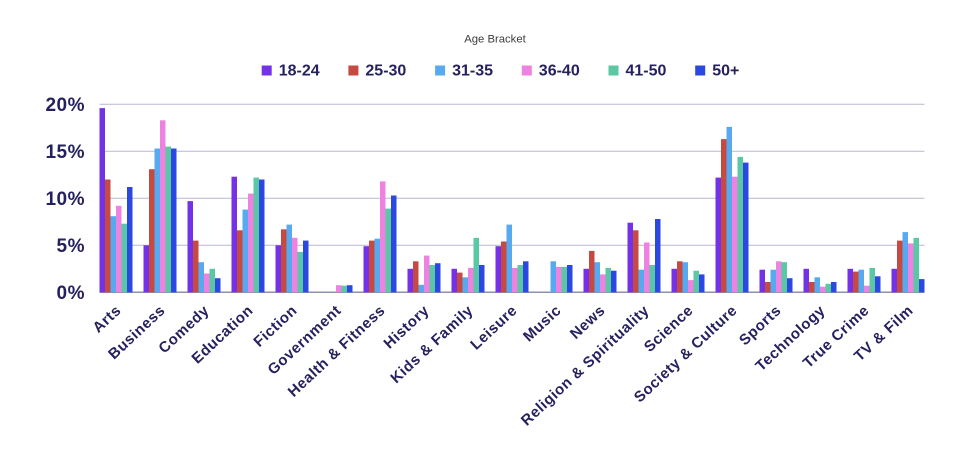 The image size is (960, 457). What do you see at coordinates (299, 71) in the screenshot?
I see `svg-text: 18-24` at bounding box center [299, 71].